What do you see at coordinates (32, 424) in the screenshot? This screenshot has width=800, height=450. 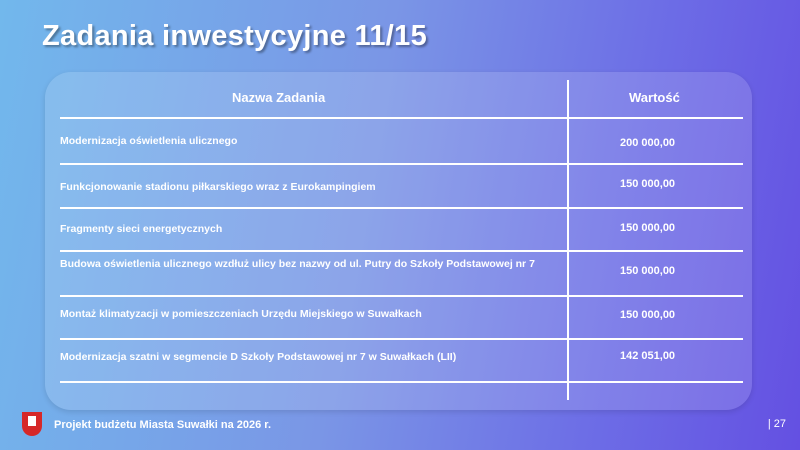 I see `coat-of-arms-logo` at bounding box center [32, 424].